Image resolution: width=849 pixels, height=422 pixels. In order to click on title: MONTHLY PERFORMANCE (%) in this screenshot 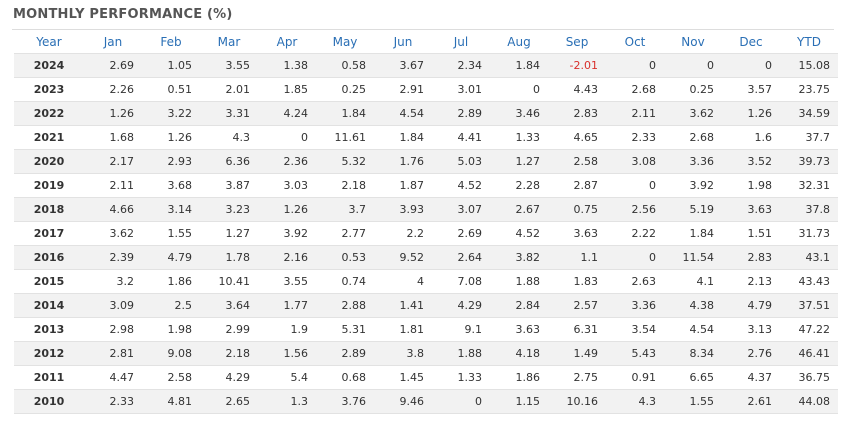, I will do `click(123, 14)`.